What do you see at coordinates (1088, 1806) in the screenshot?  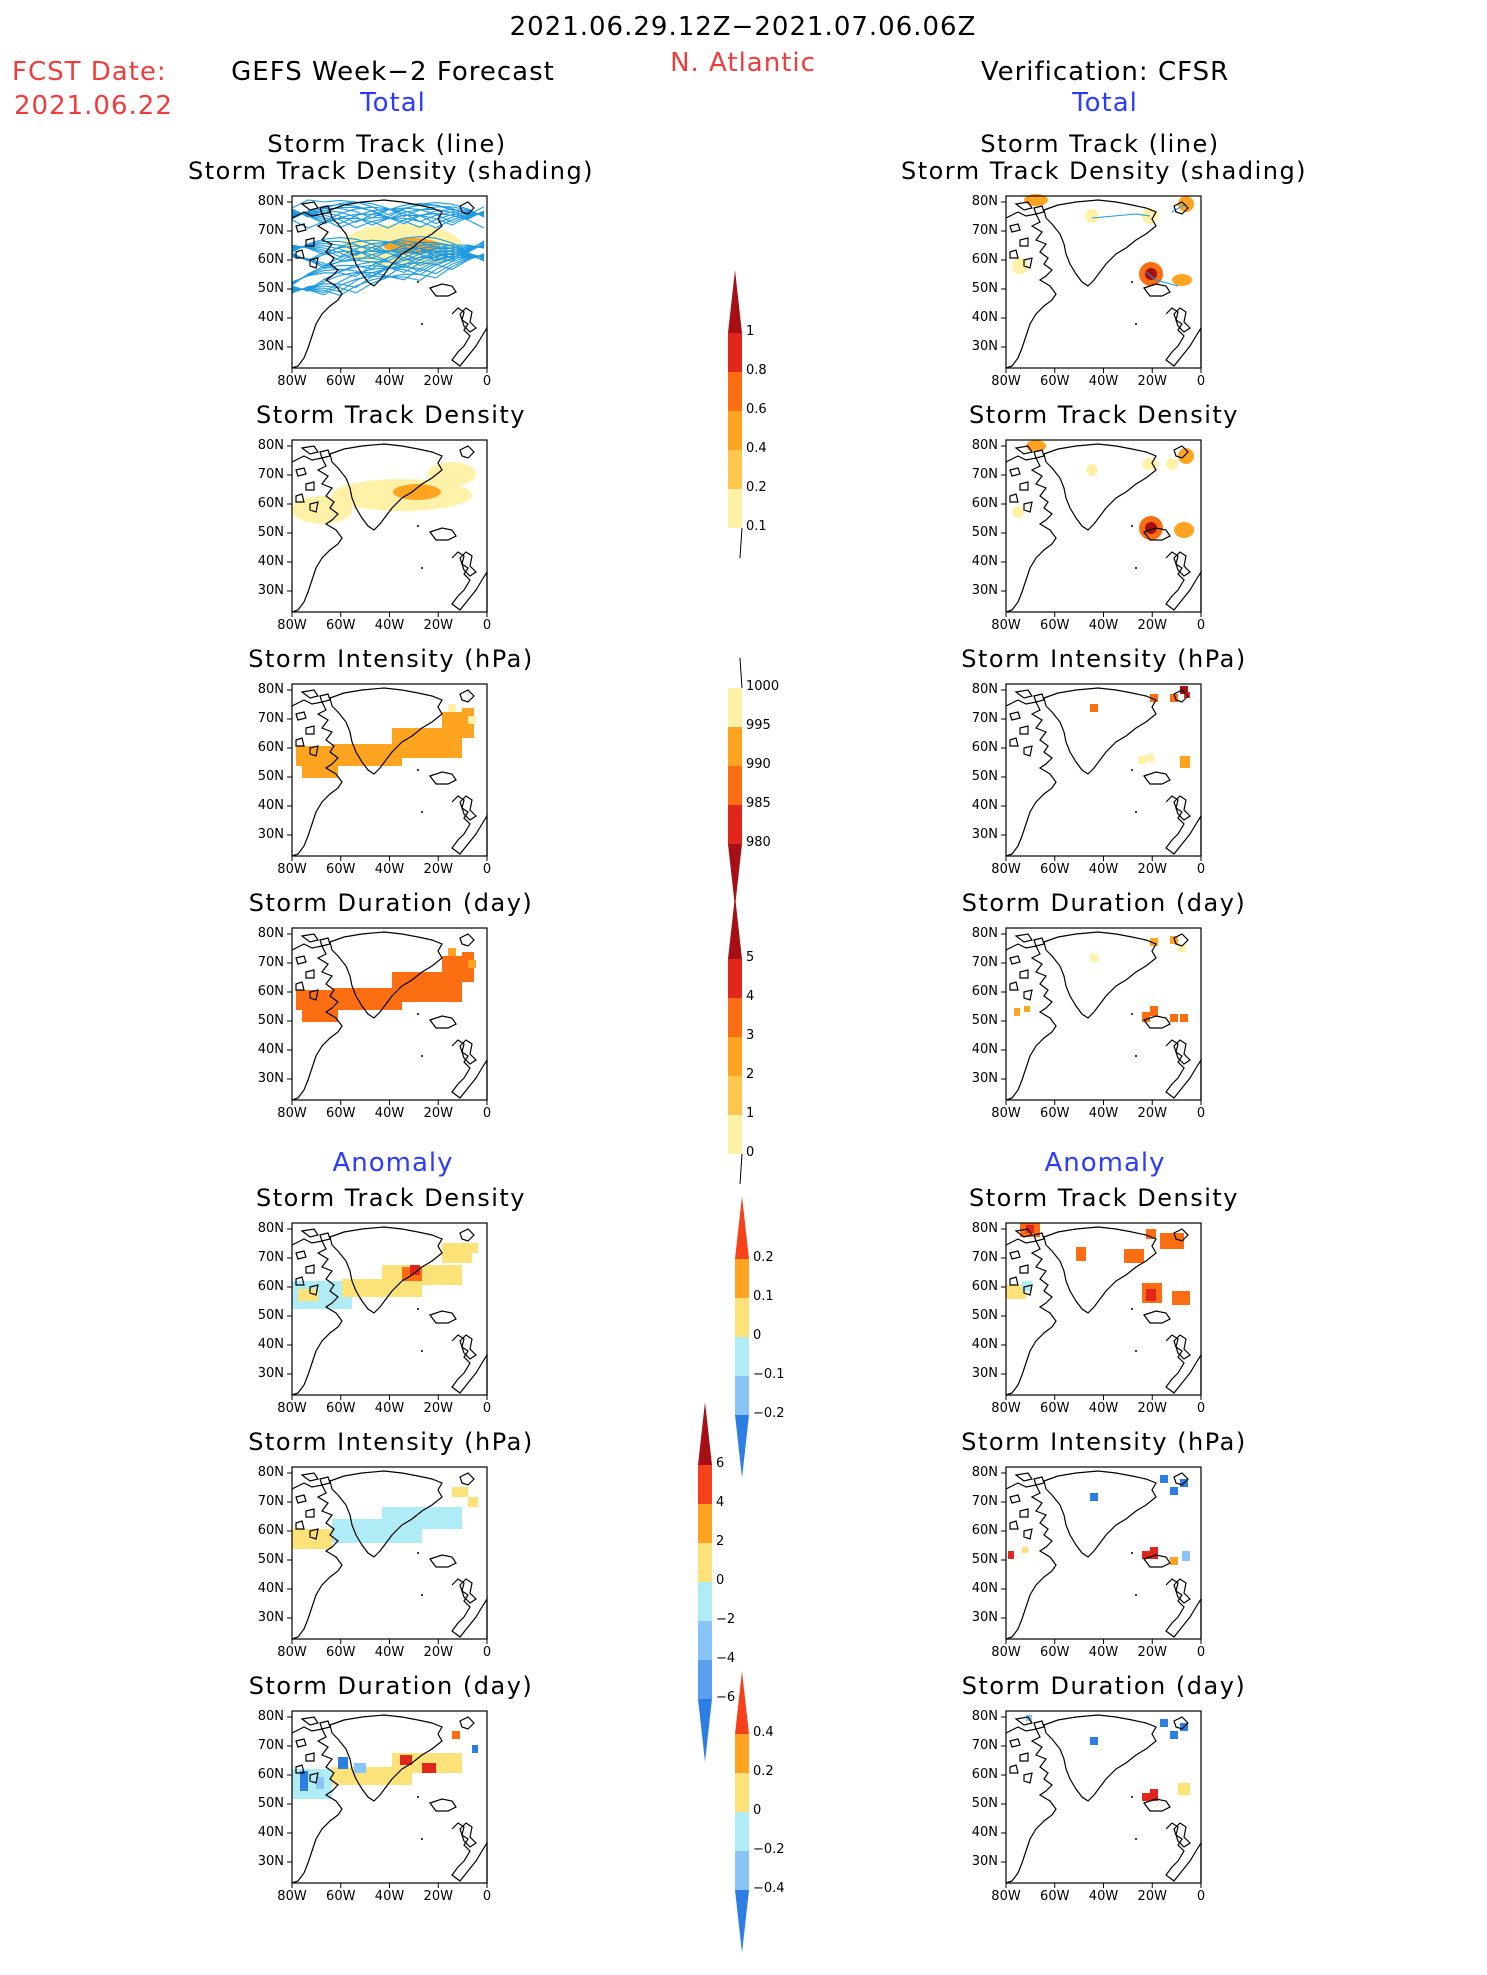 I see `cfsr-anom-duration-map: 80N 70N 60N 50N 40N 30N 80W 60W 40W 20W 0` at bounding box center [1088, 1806].